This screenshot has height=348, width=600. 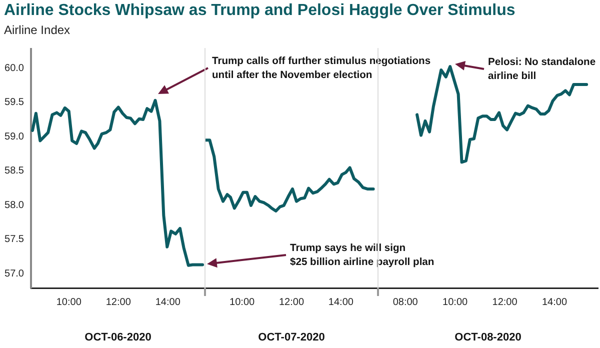 What do you see at coordinates (14, 68) in the screenshot?
I see `y-tick-label: 60.0` at bounding box center [14, 68].